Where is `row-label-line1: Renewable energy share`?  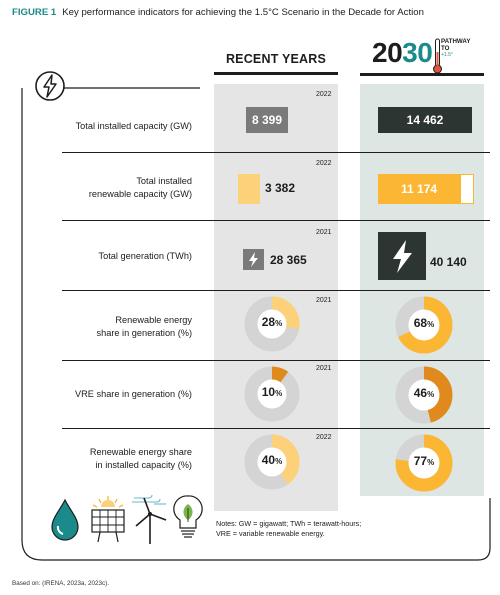
row-label-line1: Renewable energy share is located at coordinates (140, 452).